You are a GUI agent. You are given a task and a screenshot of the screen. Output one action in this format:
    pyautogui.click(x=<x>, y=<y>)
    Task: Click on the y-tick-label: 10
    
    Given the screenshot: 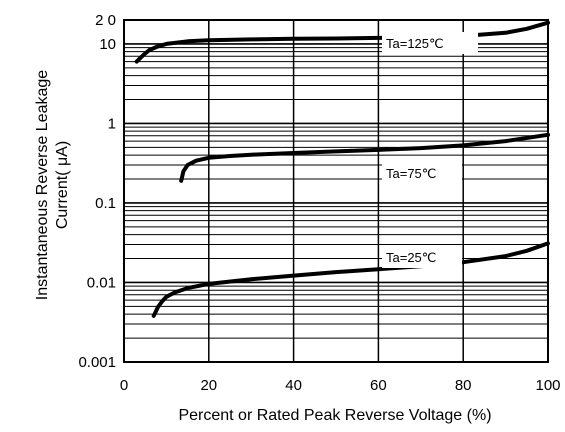 What is the action you would take?
    pyautogui.click(x=107, y=44)
    